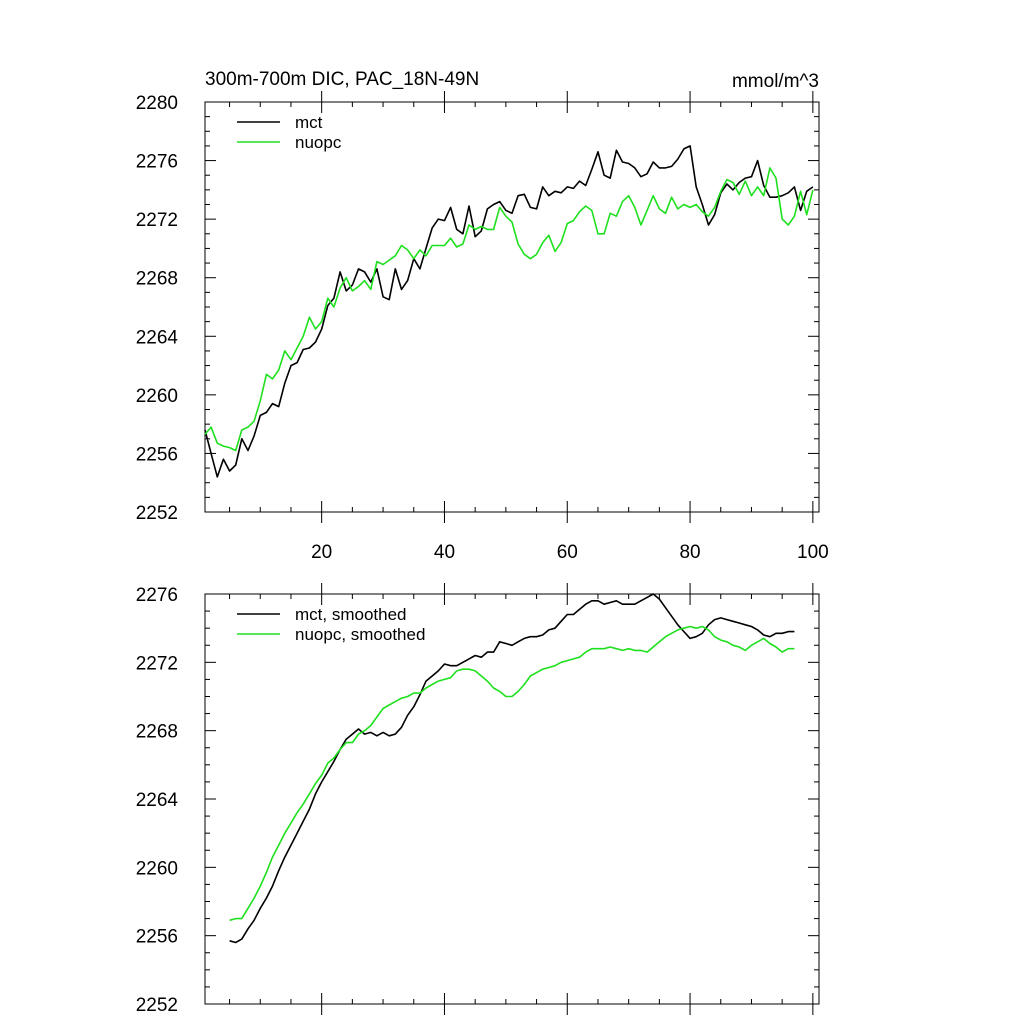 The image size is (1024, 1024). What do you see at coordinates (309, 122) in the screenshot?
I see `legend-label: mct` at bounding box center [309, 122].